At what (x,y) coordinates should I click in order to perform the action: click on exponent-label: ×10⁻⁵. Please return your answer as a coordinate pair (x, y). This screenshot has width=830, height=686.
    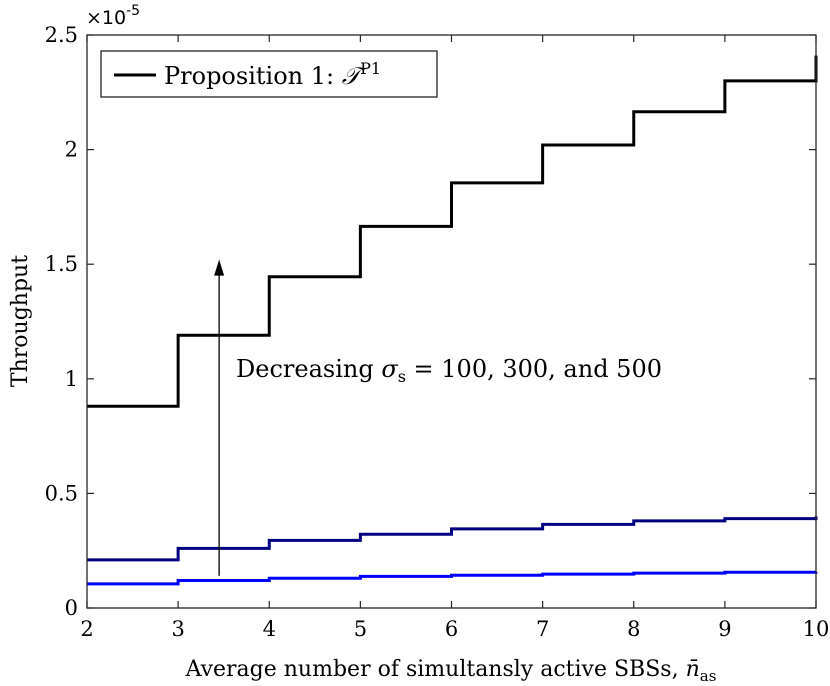
    Looking at the image, I should click on (113, 16).